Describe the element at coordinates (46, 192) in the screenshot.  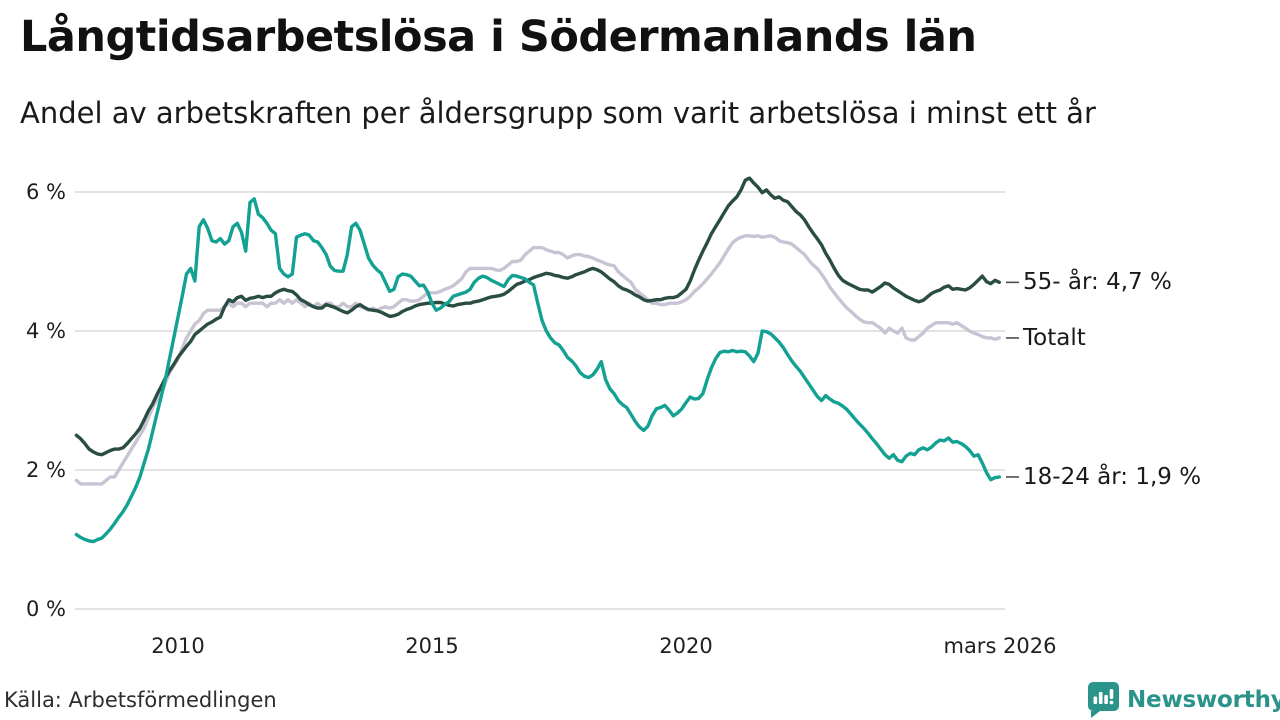
I see `y-axis-tick-6: 6 %` at that location.